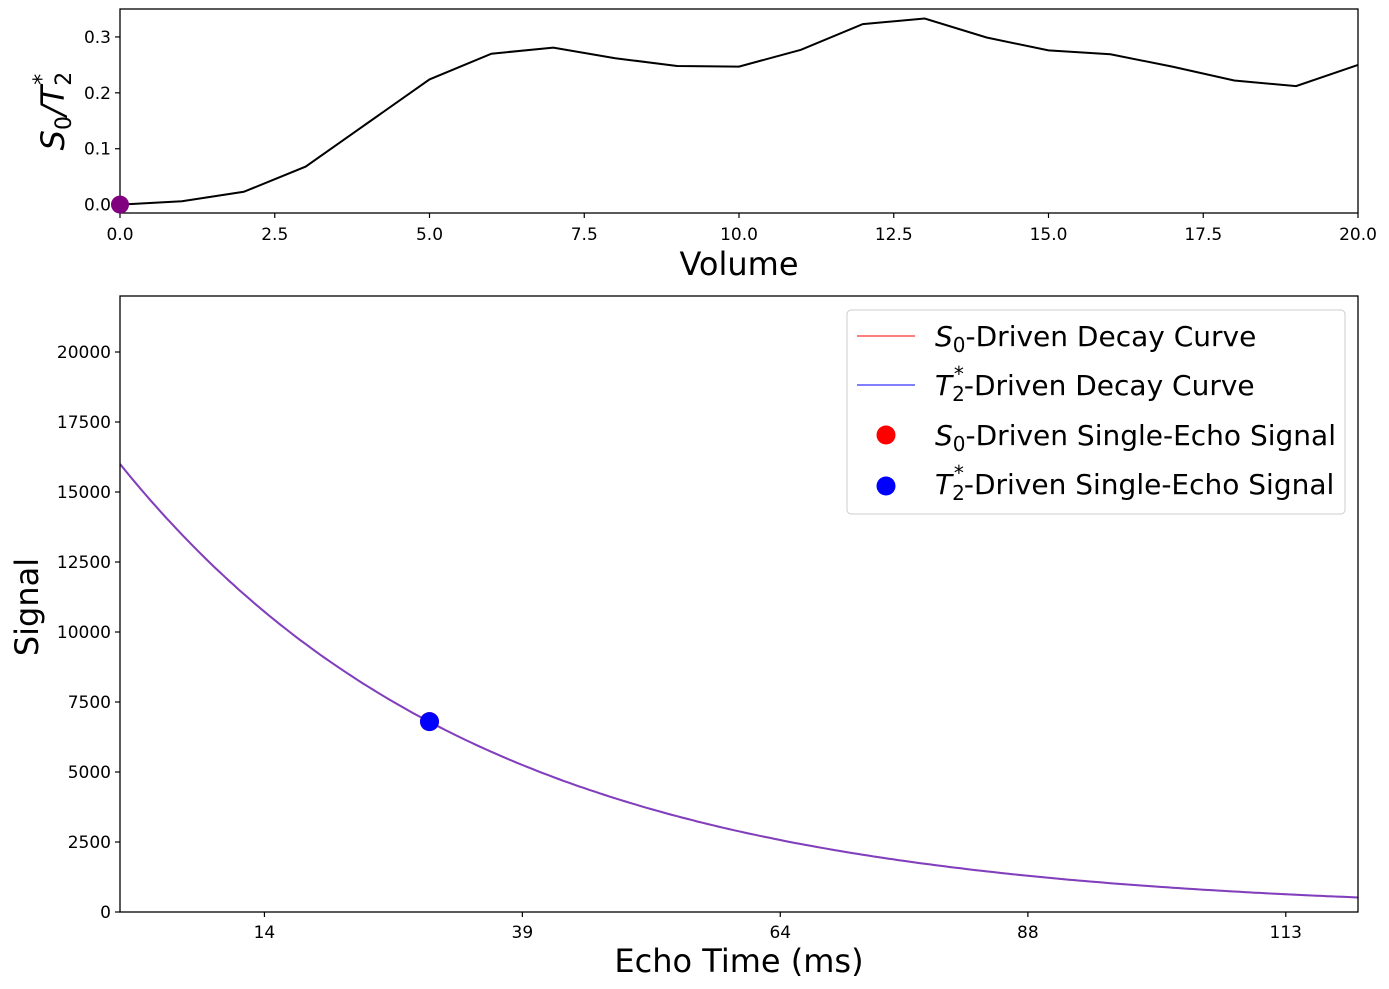 The width and height of the screenshot is (1389, 989). I want to click on bottom-y-axis: 0 2500 5000 7500 10000 12500 15000 17500 20000, so click(88, 633).